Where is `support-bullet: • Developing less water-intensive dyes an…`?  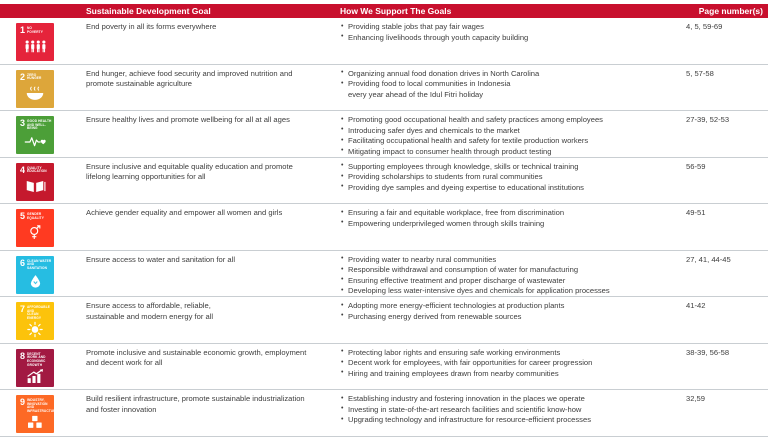
support-bullet: • Developing less water-intensive dyes an… is located at coordinates (510, 291).